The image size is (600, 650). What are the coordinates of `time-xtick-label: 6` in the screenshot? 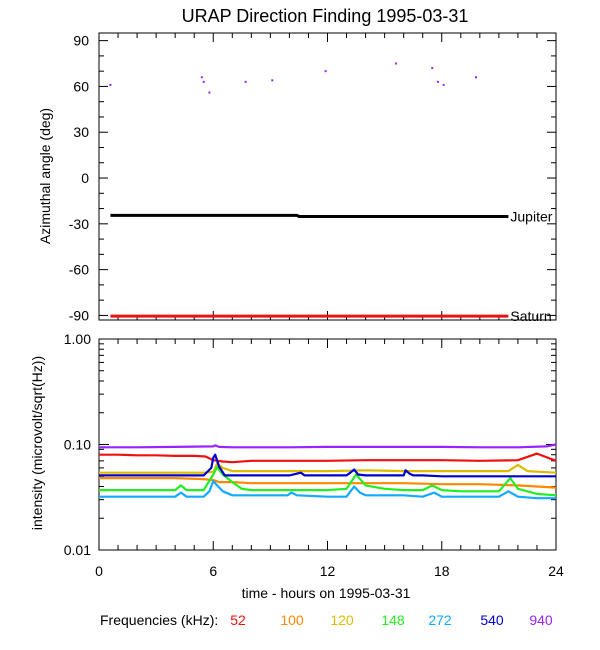 It's located at (213, 571).